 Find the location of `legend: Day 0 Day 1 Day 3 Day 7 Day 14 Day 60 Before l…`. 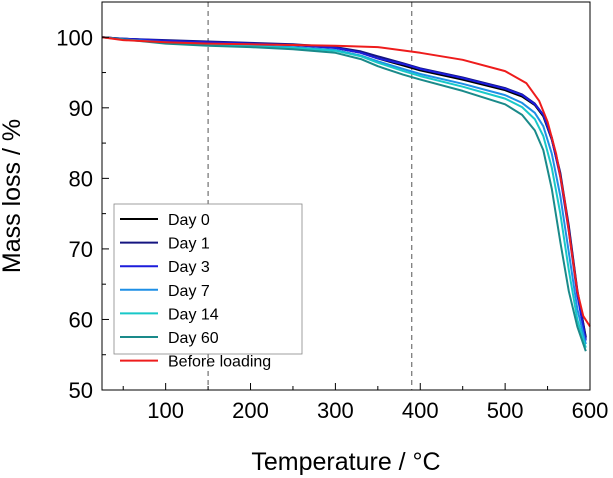

legend: Day 0 Day 1 Day 3 Day 7 Day 14 Day 60 Before l… is located at coordinates (208, 287).